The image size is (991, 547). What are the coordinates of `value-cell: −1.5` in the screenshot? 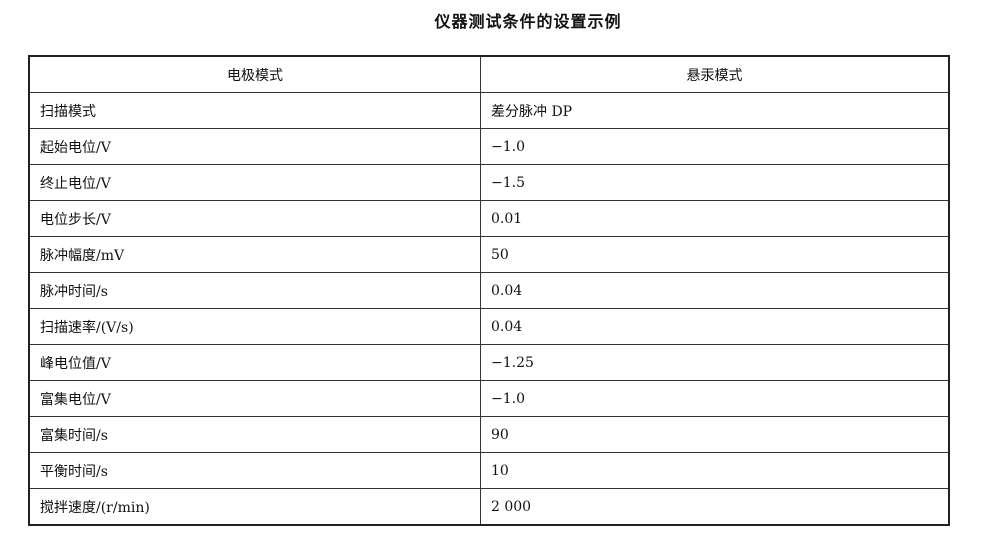 It's located at (715, 182).